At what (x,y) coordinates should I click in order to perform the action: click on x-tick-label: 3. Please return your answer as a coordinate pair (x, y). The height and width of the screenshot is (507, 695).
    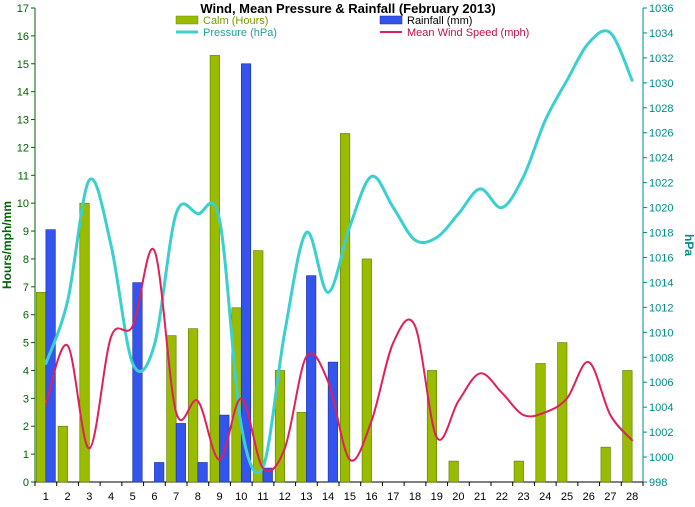
    Looking at the image, I should click on (89, 497).